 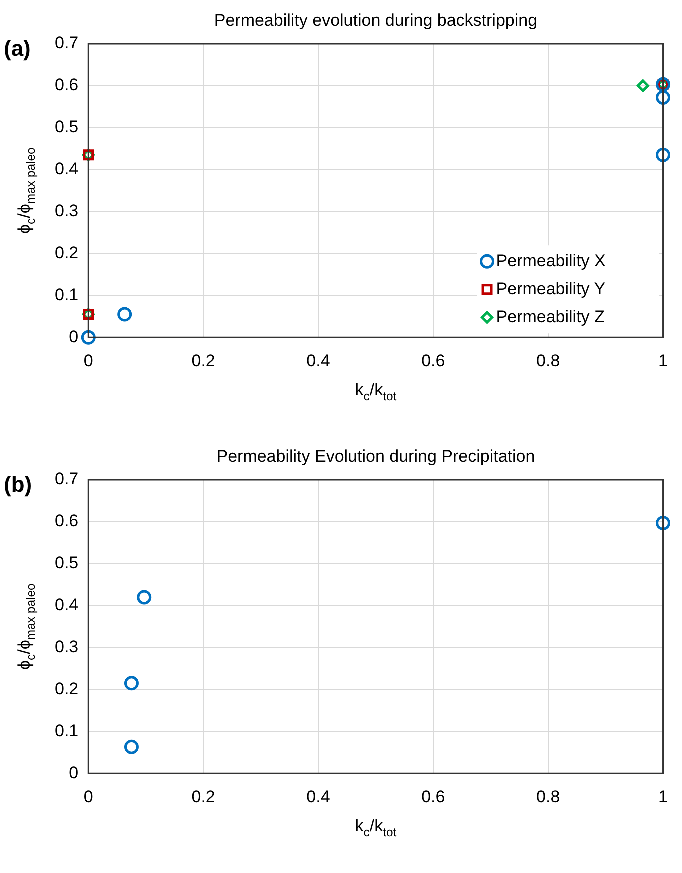 What do you see at coordinates (551, 260) in the screenshot?
I see `legend-label: Permeability X` at bounding box center [551, 260].